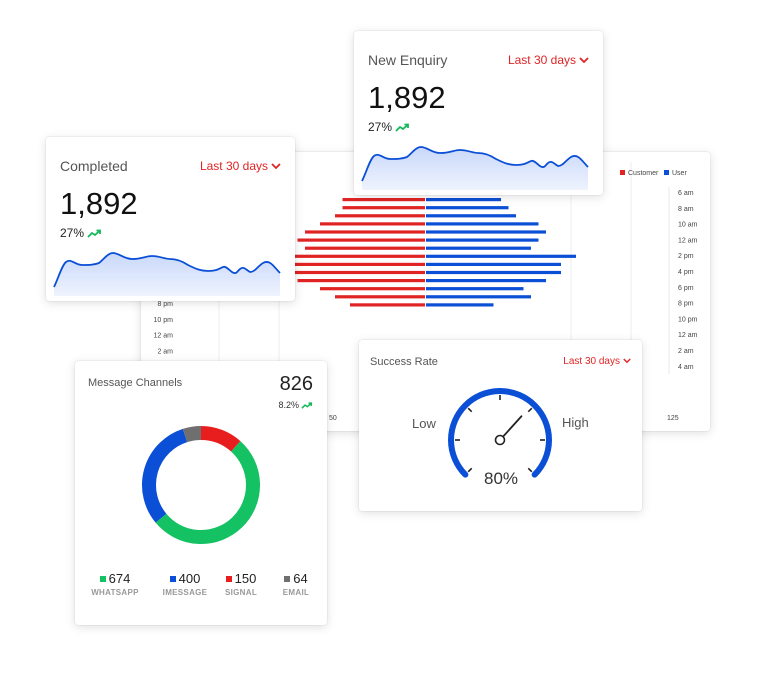 The height and width of the screenshot is (689, 759). What do you see at coordinates (333, 418) in the screenshot?
I see `x-tick-label: 50` at bounding box center [333, 418].